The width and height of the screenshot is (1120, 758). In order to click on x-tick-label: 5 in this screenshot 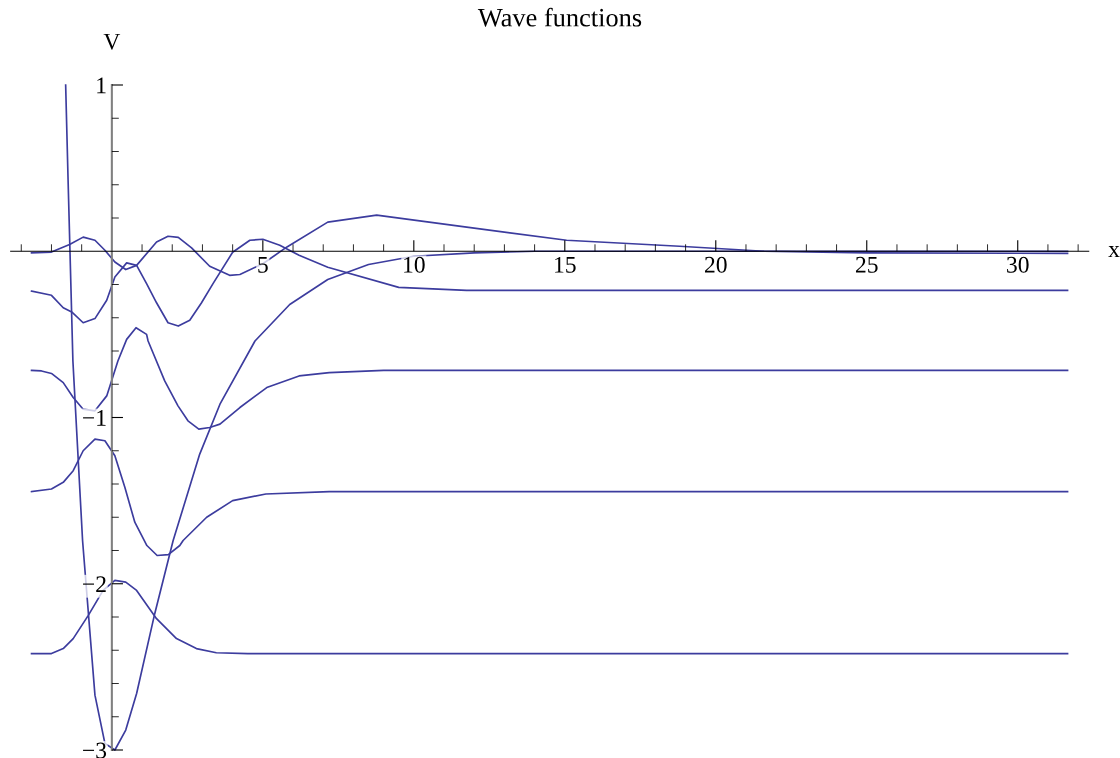, I will do `click(263, 265)`.